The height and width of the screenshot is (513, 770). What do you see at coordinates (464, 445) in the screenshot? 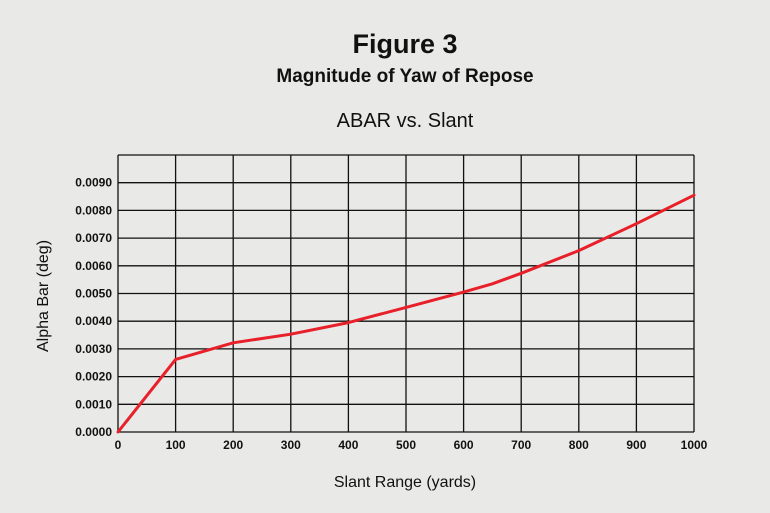
I see `x-tick-label: 600` at bounding box center [464, 445].